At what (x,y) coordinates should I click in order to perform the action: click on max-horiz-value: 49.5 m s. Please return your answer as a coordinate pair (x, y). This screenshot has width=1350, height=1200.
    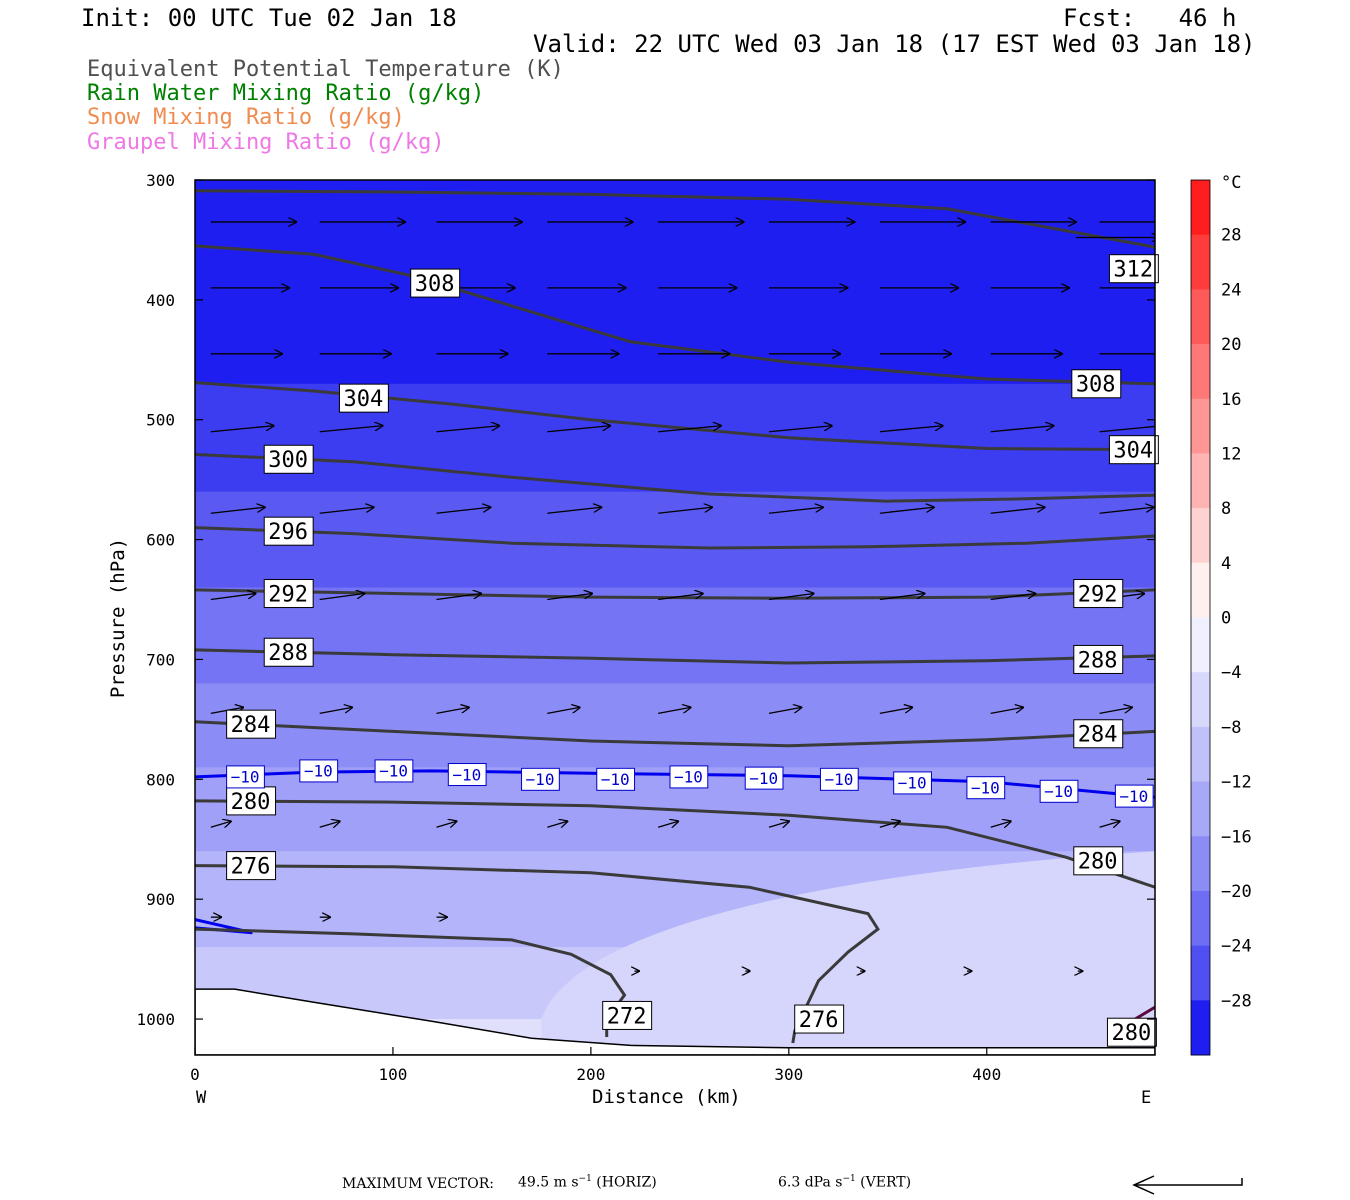
    Looking at the image, I should click on (548, 1182).